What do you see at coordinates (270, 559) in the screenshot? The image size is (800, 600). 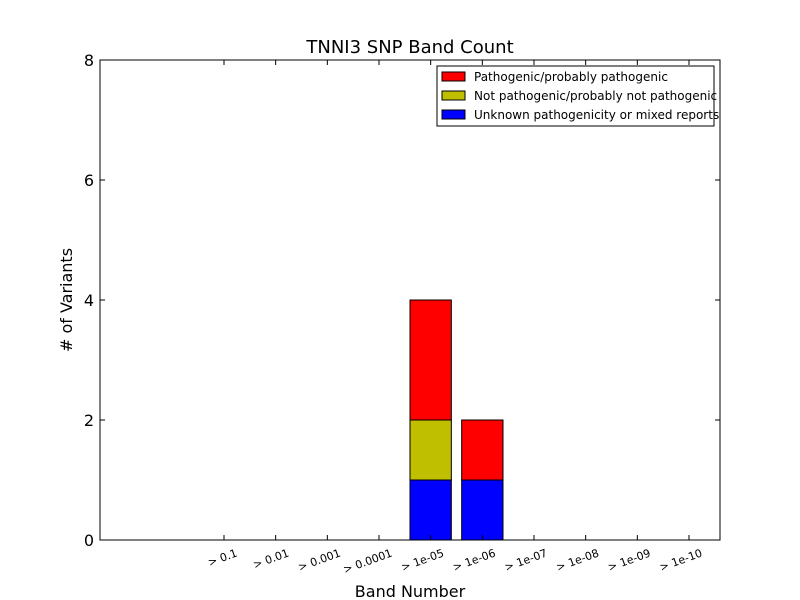 I see `x-tick-label: > 0.01` at bounding box center [270, 559].